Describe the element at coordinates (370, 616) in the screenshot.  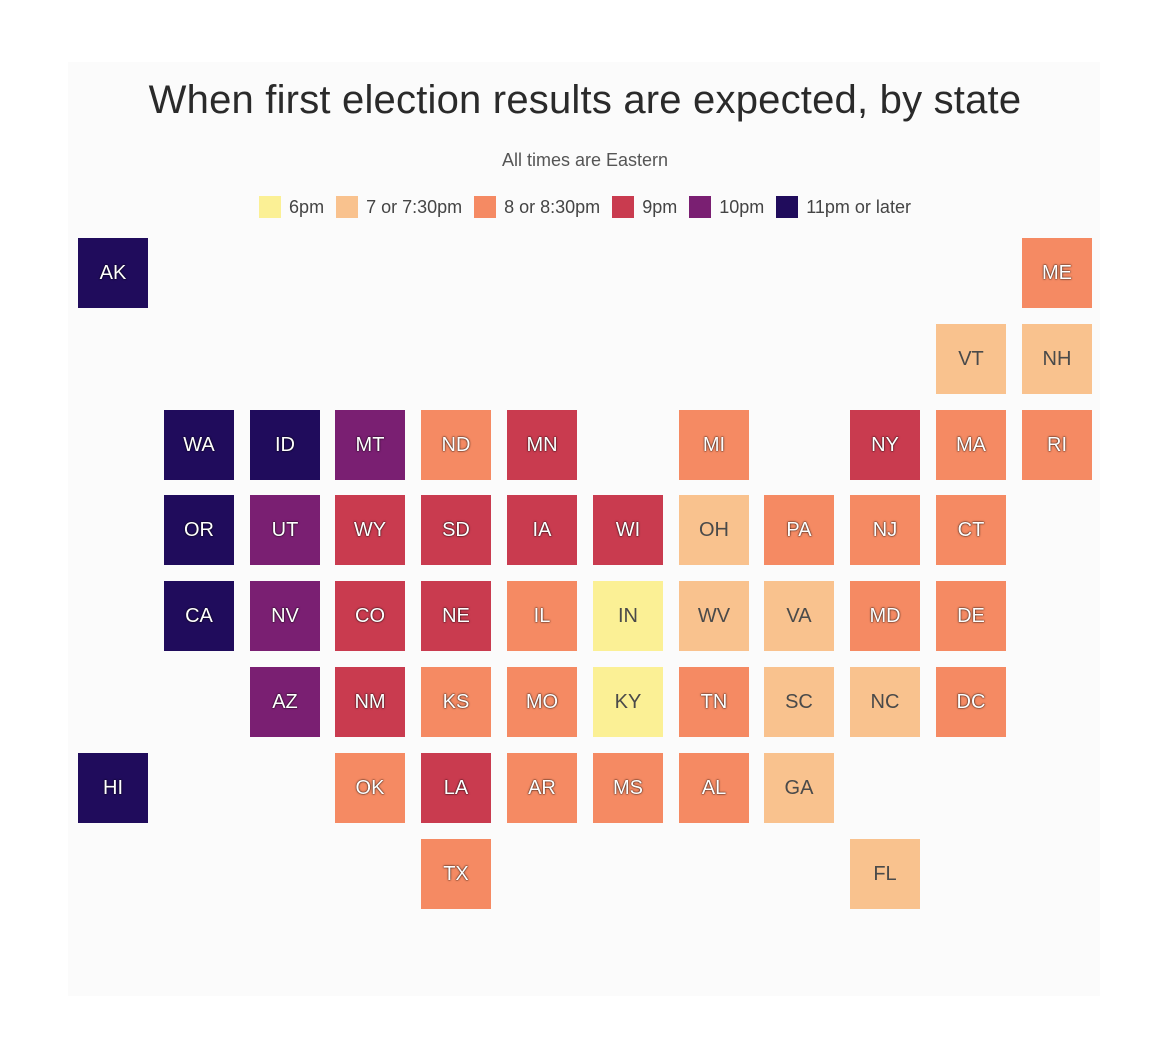
I see `state-tile-co: CO` at that location.